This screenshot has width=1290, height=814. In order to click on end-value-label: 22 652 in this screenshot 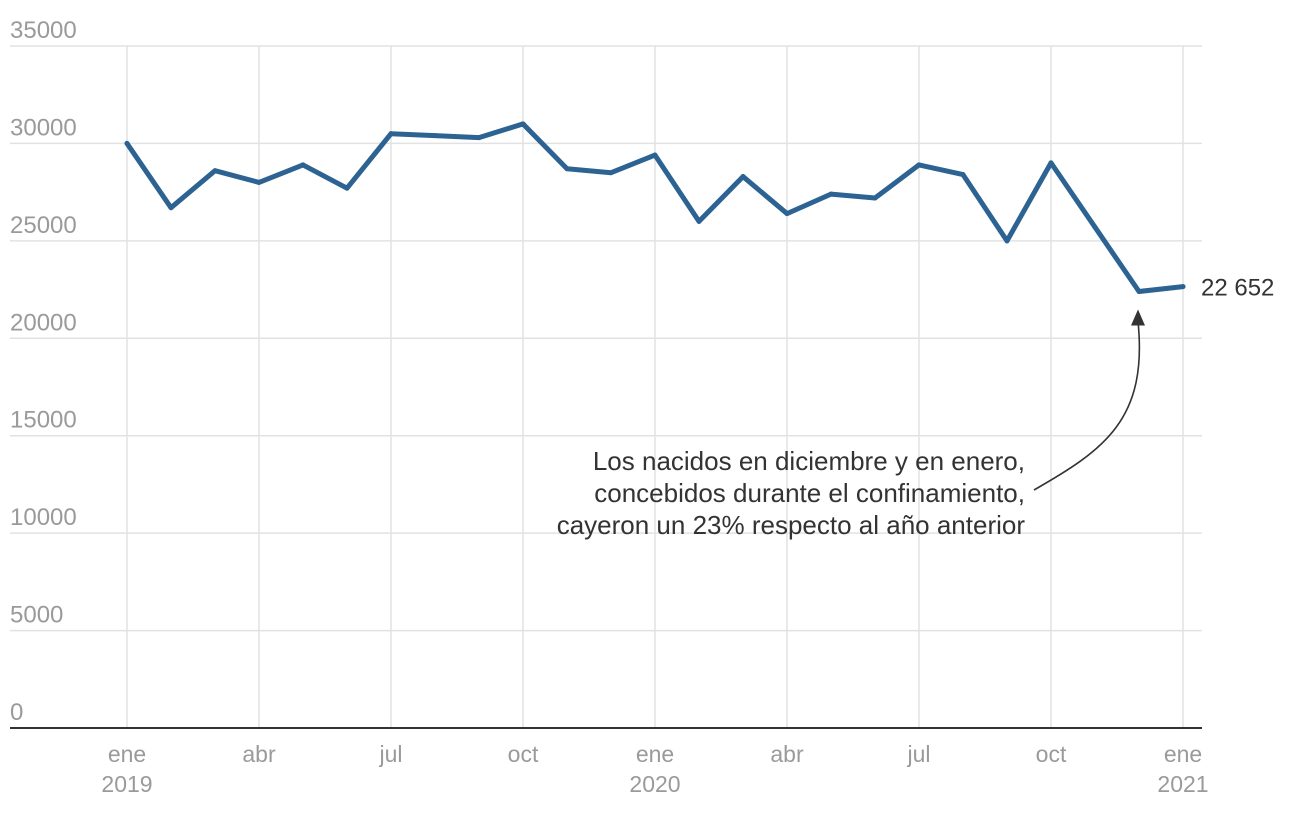, I will do `click(1237, 288)`.